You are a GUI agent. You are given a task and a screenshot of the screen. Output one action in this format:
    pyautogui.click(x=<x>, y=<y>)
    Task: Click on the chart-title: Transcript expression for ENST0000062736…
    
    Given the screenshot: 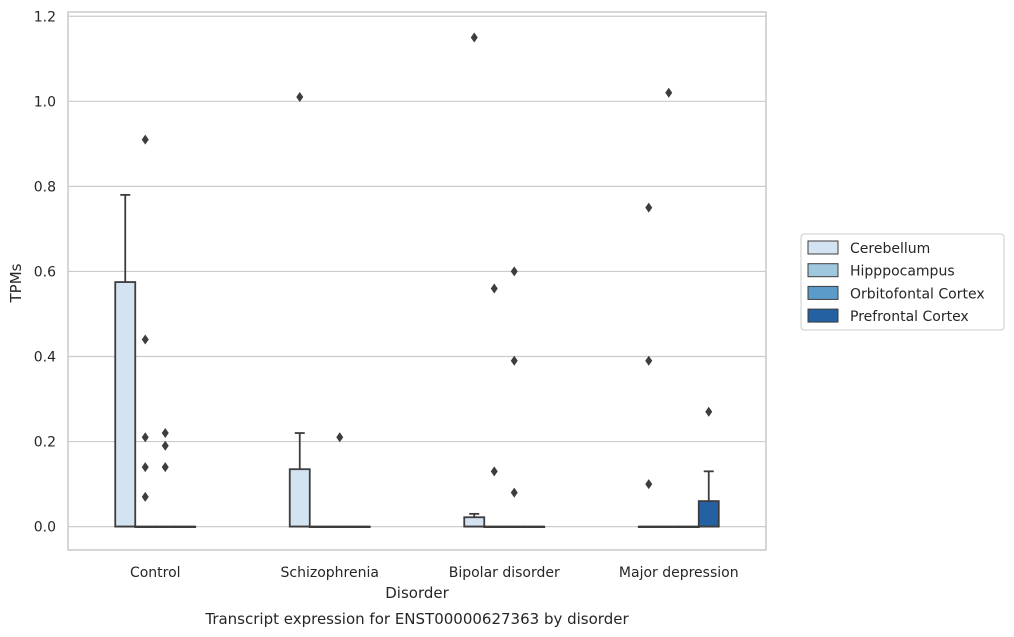 What is the action you would take?
    pyautogui.click(x=416, y=619)
    